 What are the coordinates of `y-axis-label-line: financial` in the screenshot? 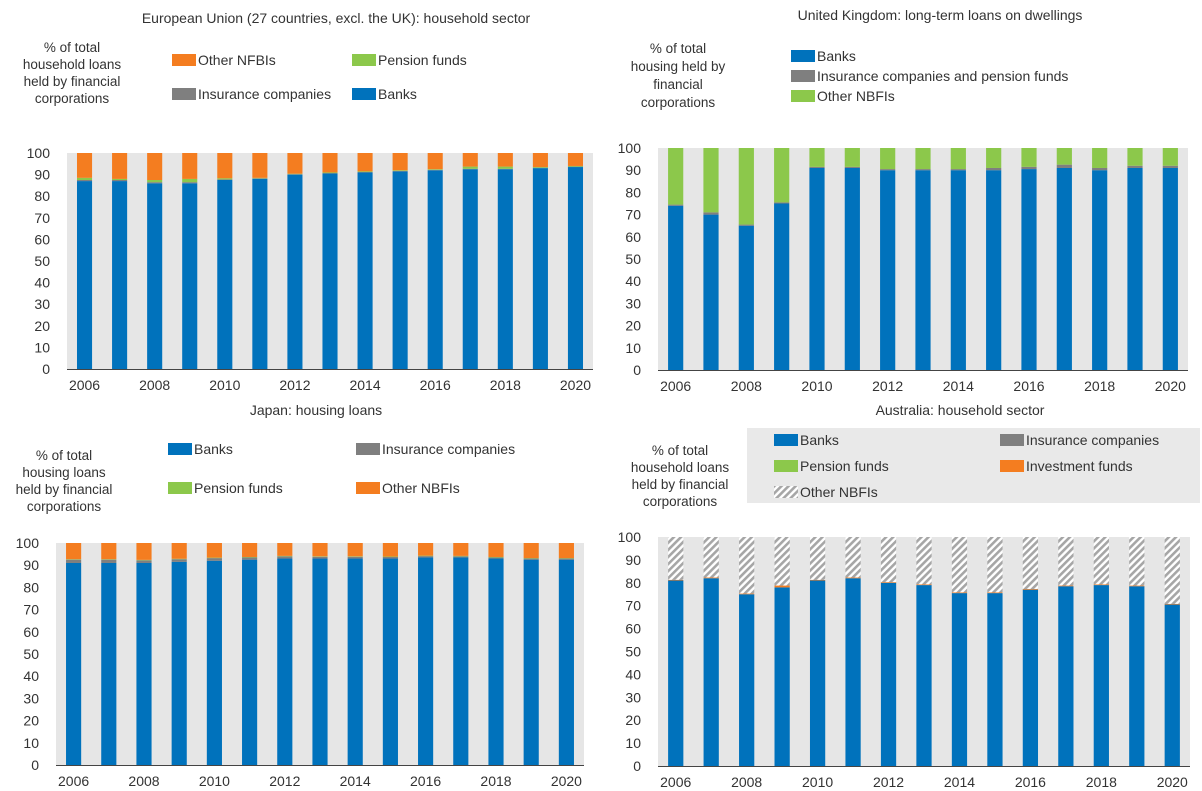 It's located at (678, 84).